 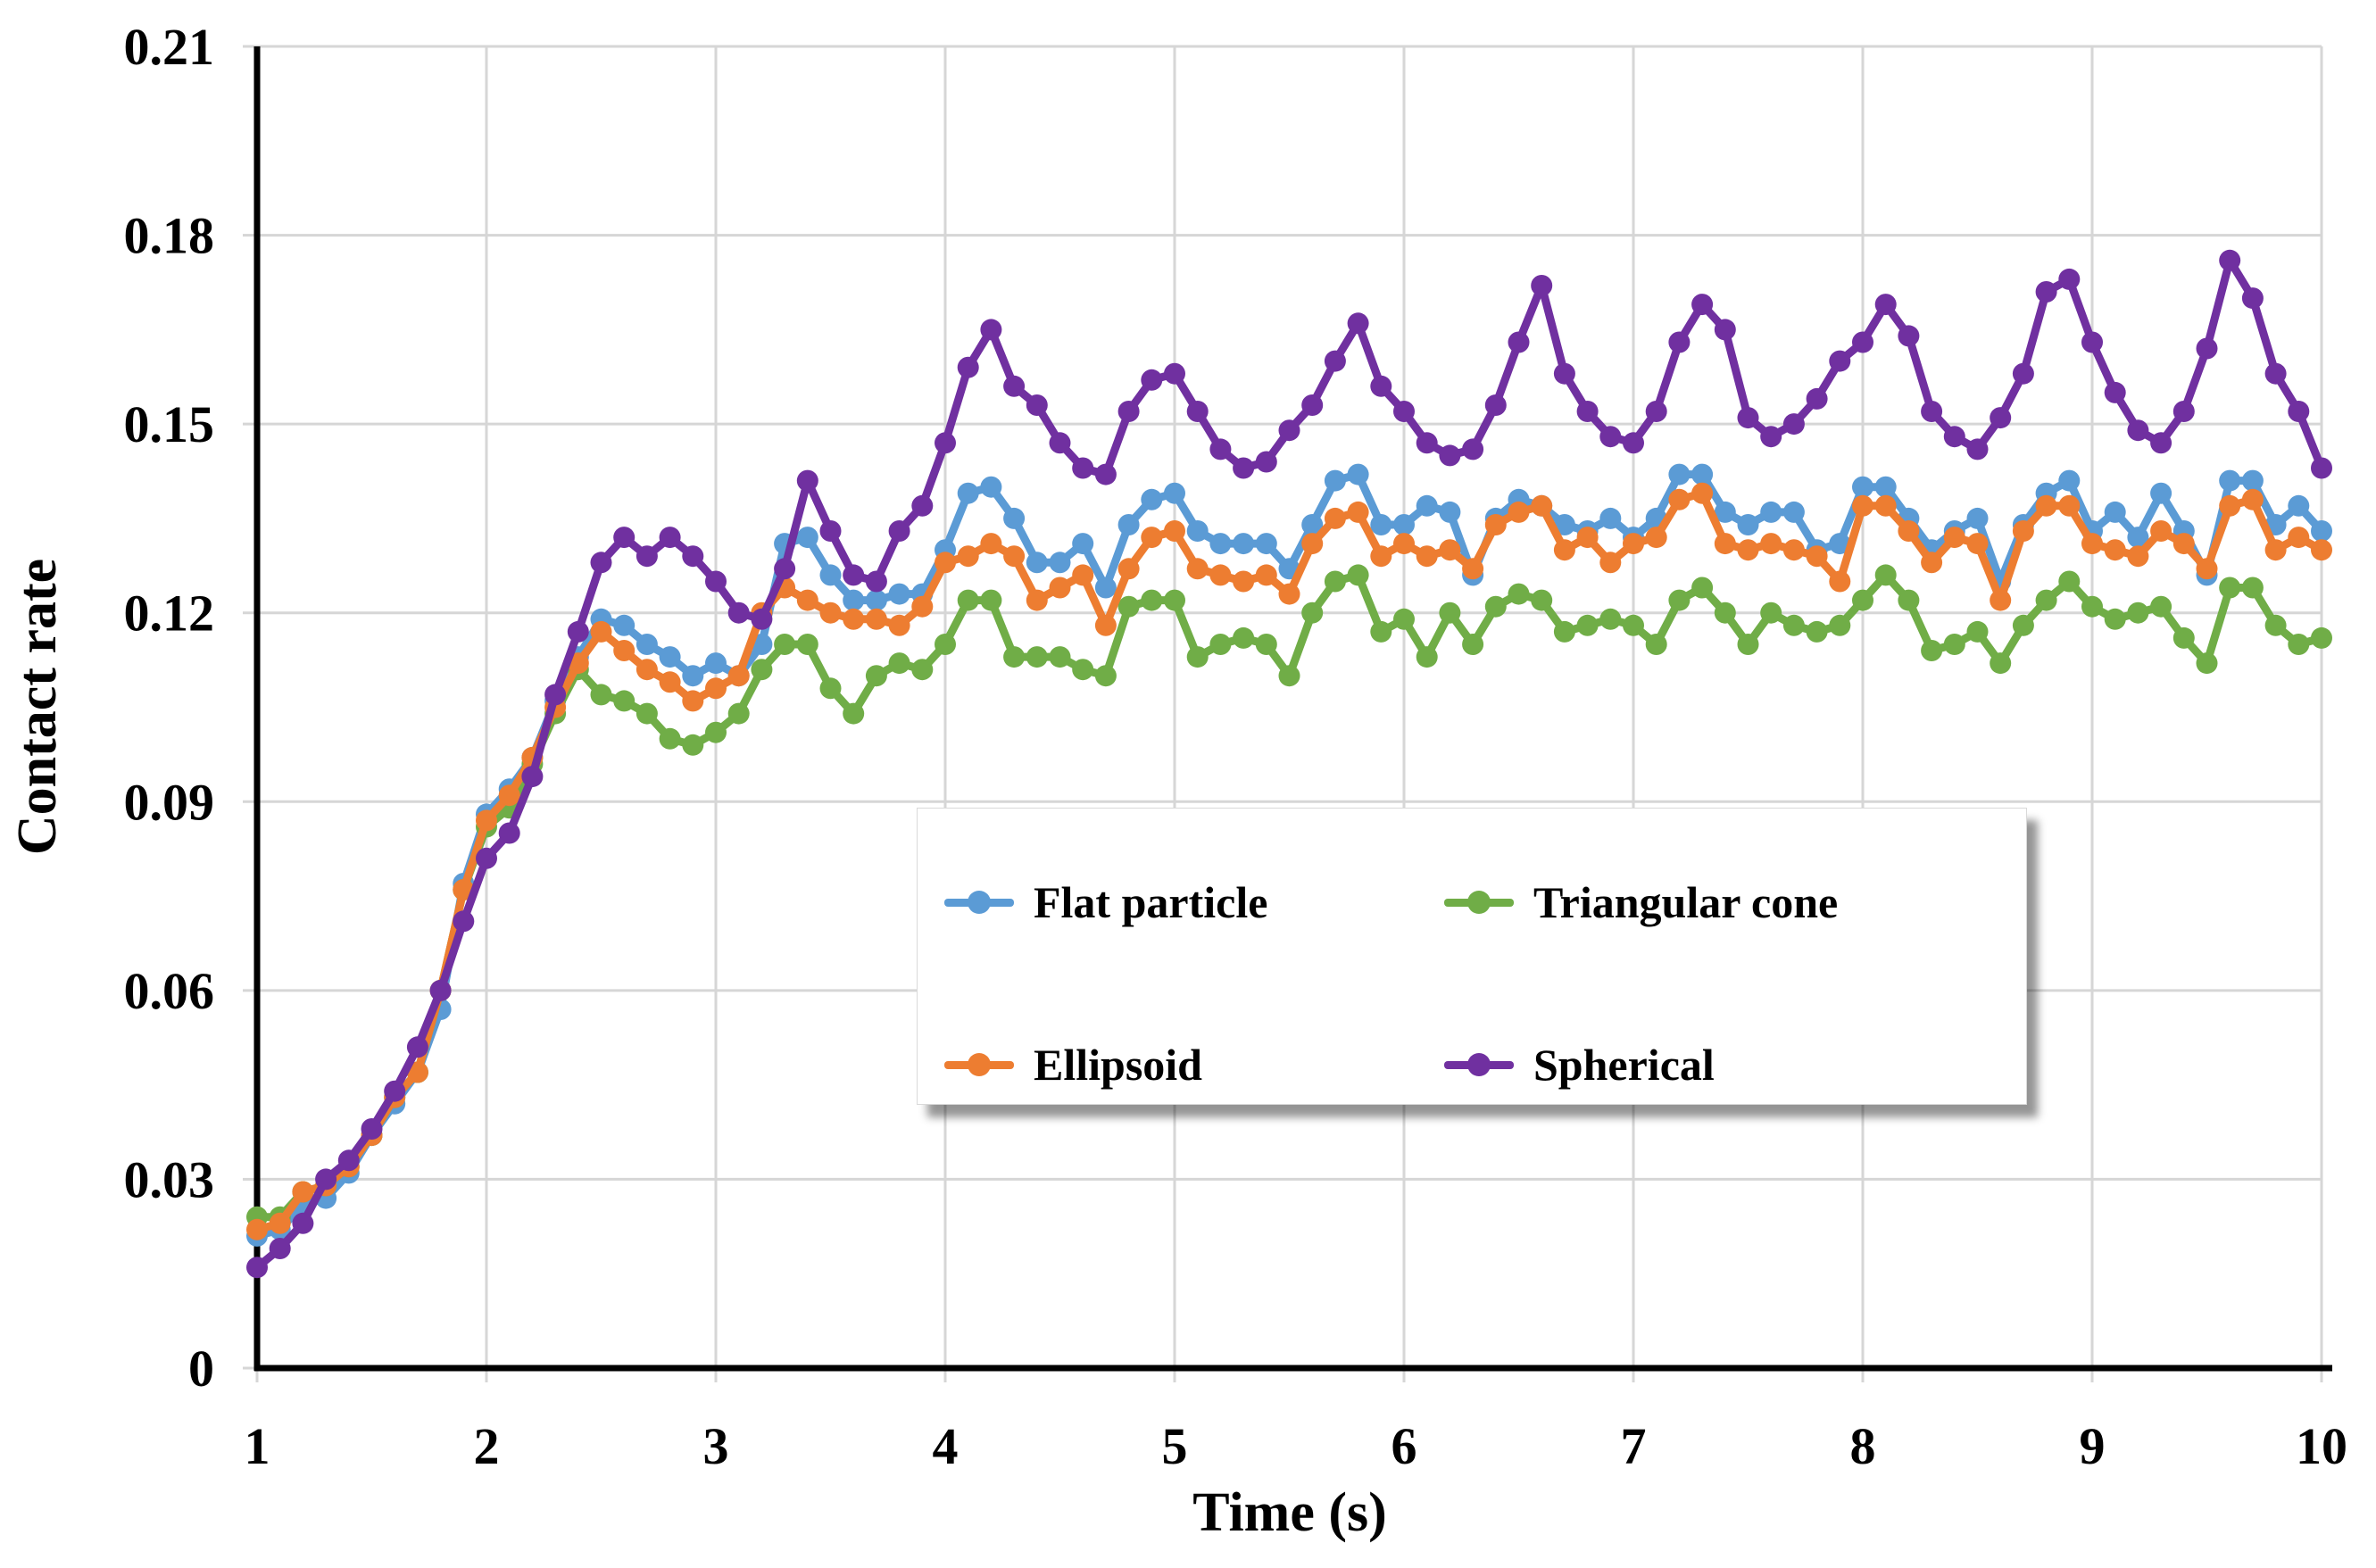 What do you see at coordinates (1151, 902) in the screenshot?
I see `legend-label: Flat particle` at bounding box center [1151, 902].